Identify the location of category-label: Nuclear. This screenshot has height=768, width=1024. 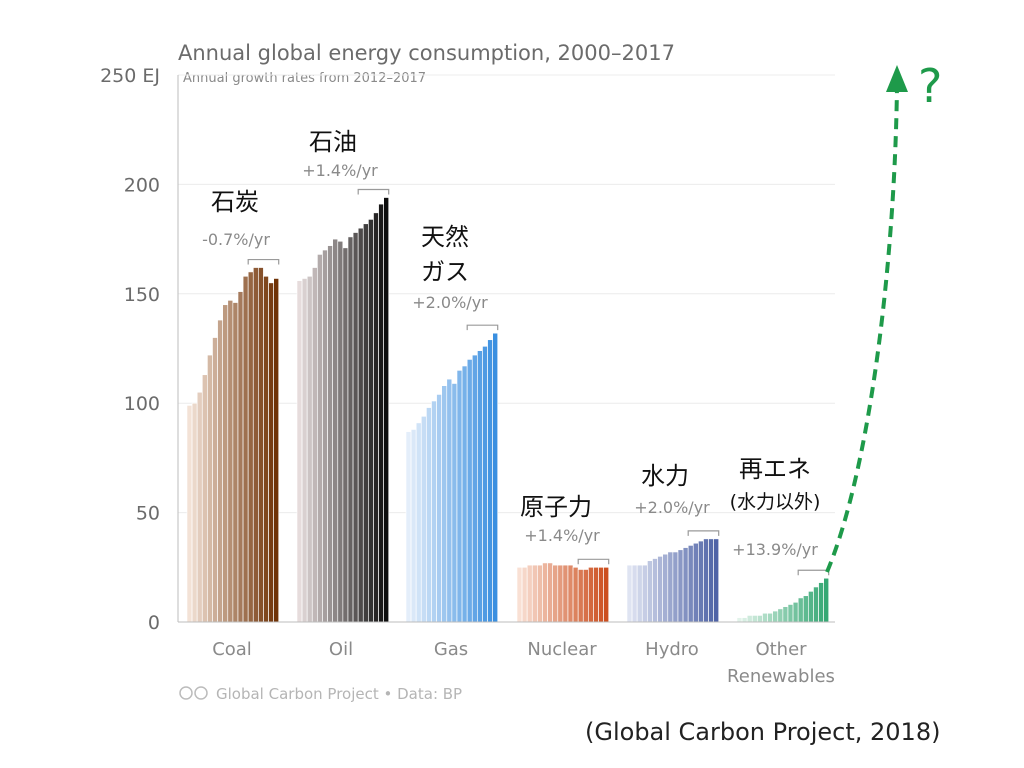
(562, 649).